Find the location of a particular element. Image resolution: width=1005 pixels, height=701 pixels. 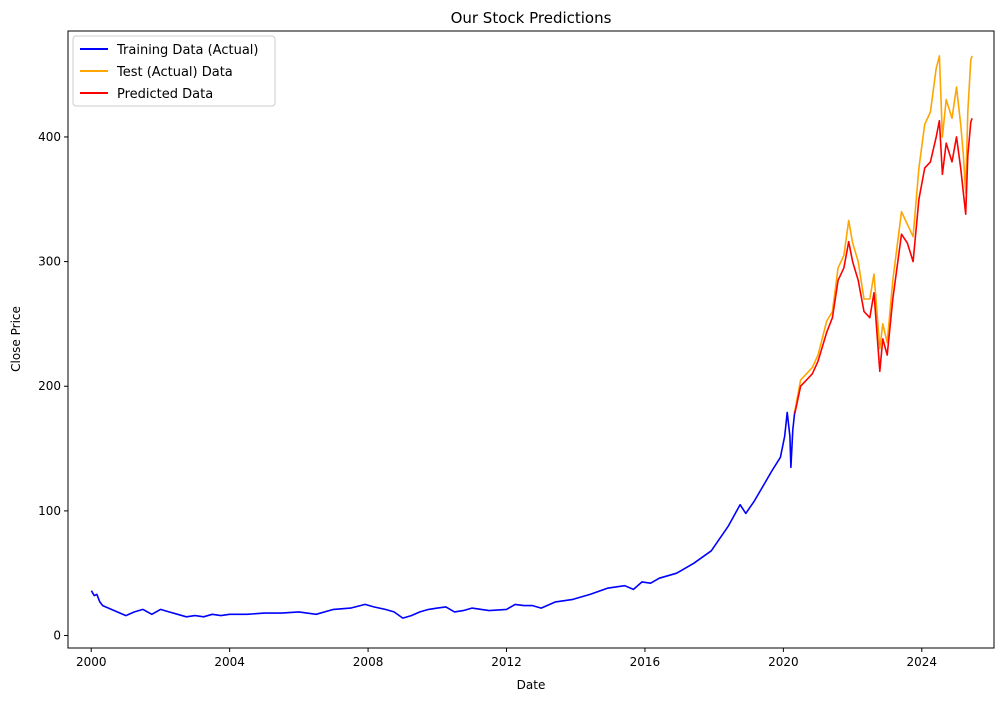

legend-label: Predicted Data is located at coordinates (165, 94).